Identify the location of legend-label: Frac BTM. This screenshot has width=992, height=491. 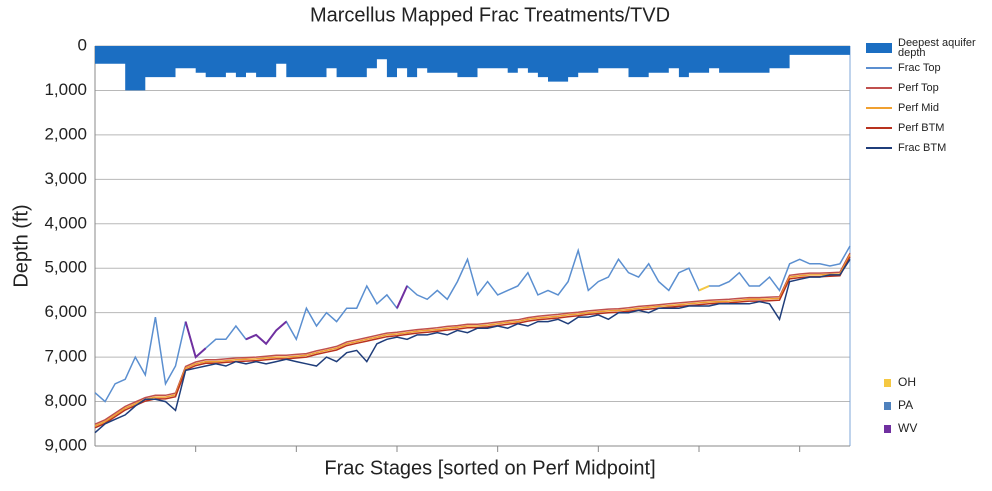
(922, 148).